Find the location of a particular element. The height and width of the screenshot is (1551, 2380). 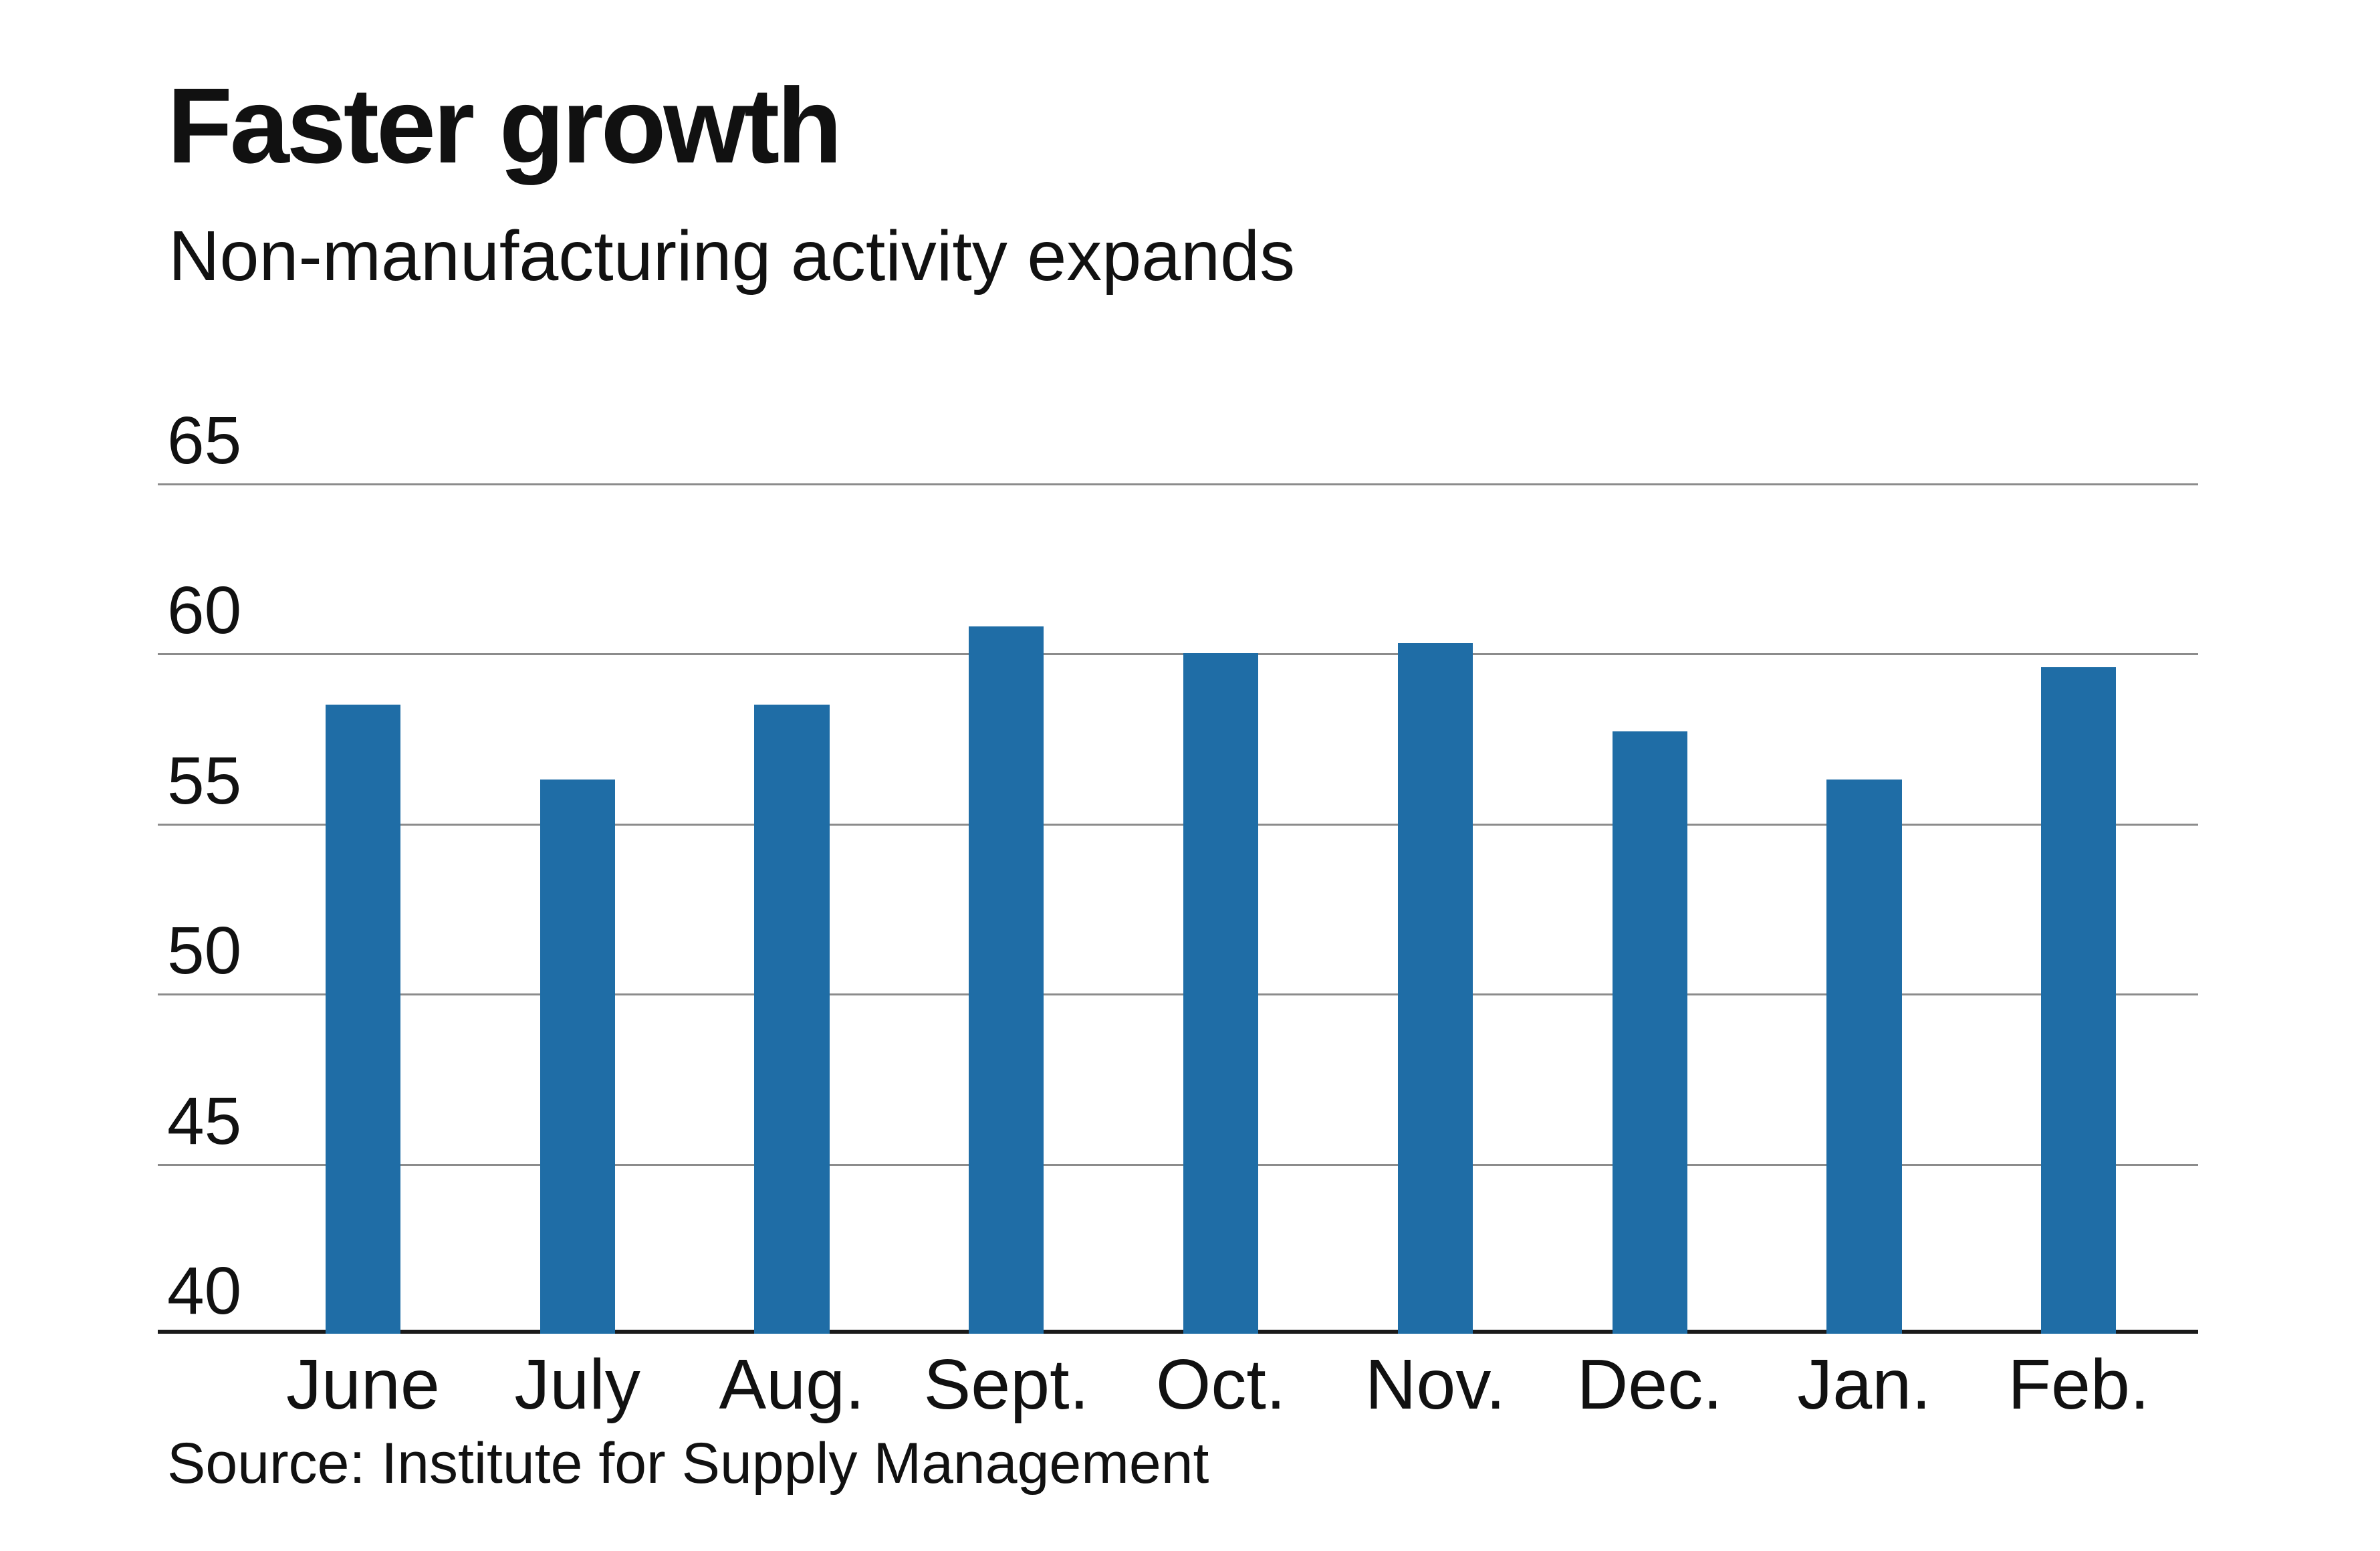

bar-jan is located at coordinates (1864, 1056).